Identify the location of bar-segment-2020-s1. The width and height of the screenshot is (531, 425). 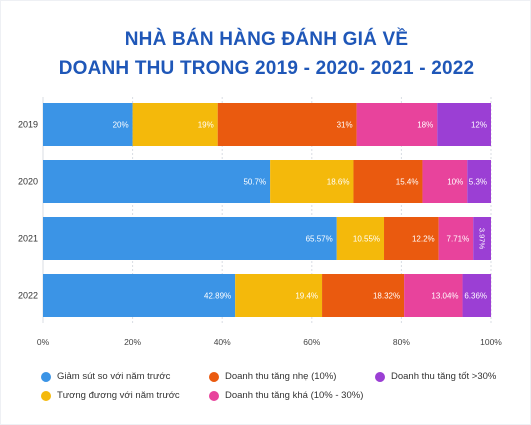
(312, 181).